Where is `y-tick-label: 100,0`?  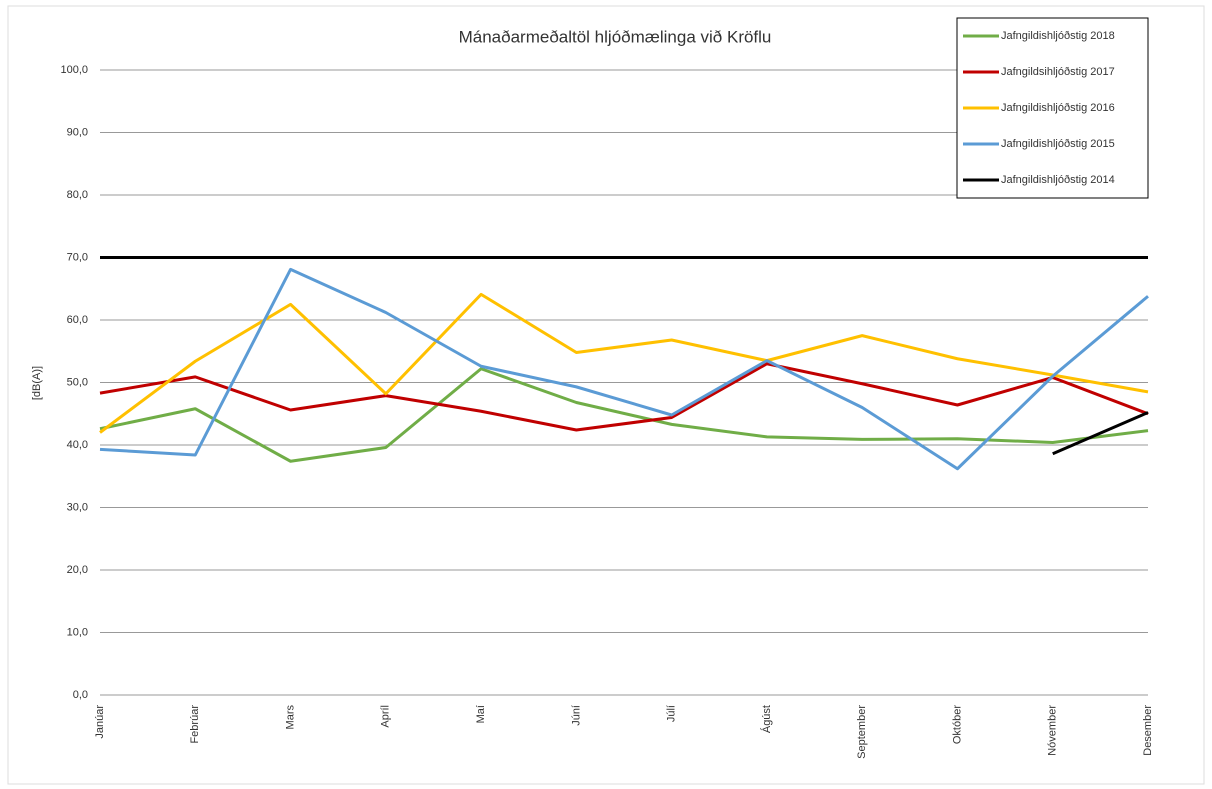
y-tick-label: 100,0 is located at coordinates (74, 70).